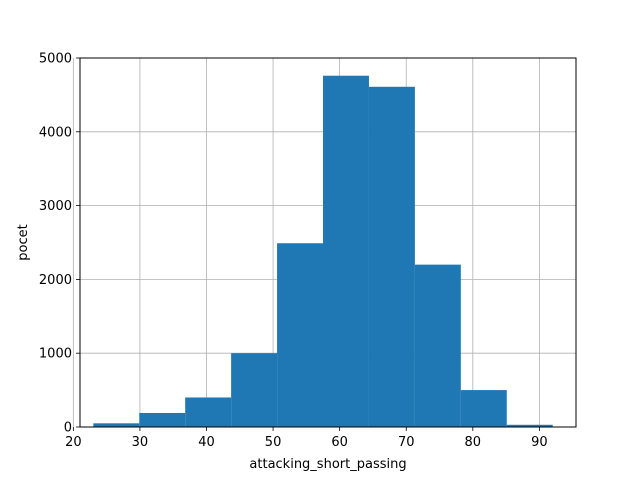 The width and height of the screenshot is (640, 480). What do you see at coordinates (55, 354) in the screenshot?
I see `y-tick-label: 1000` at bounding box center [55, 354].